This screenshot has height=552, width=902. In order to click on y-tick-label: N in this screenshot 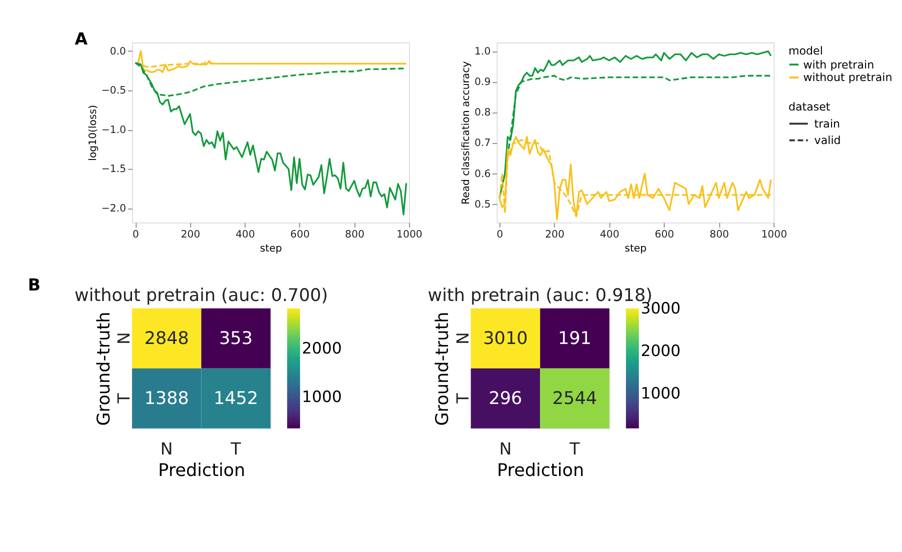, I will do `click(124, 338)`.